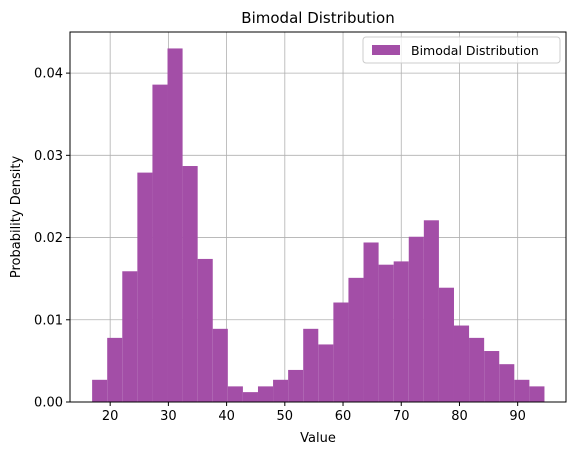  What do you see at coordinates (285, 416) in the screenshot?
I see `x-tick-label: 50` at bounding box center [285, 416].